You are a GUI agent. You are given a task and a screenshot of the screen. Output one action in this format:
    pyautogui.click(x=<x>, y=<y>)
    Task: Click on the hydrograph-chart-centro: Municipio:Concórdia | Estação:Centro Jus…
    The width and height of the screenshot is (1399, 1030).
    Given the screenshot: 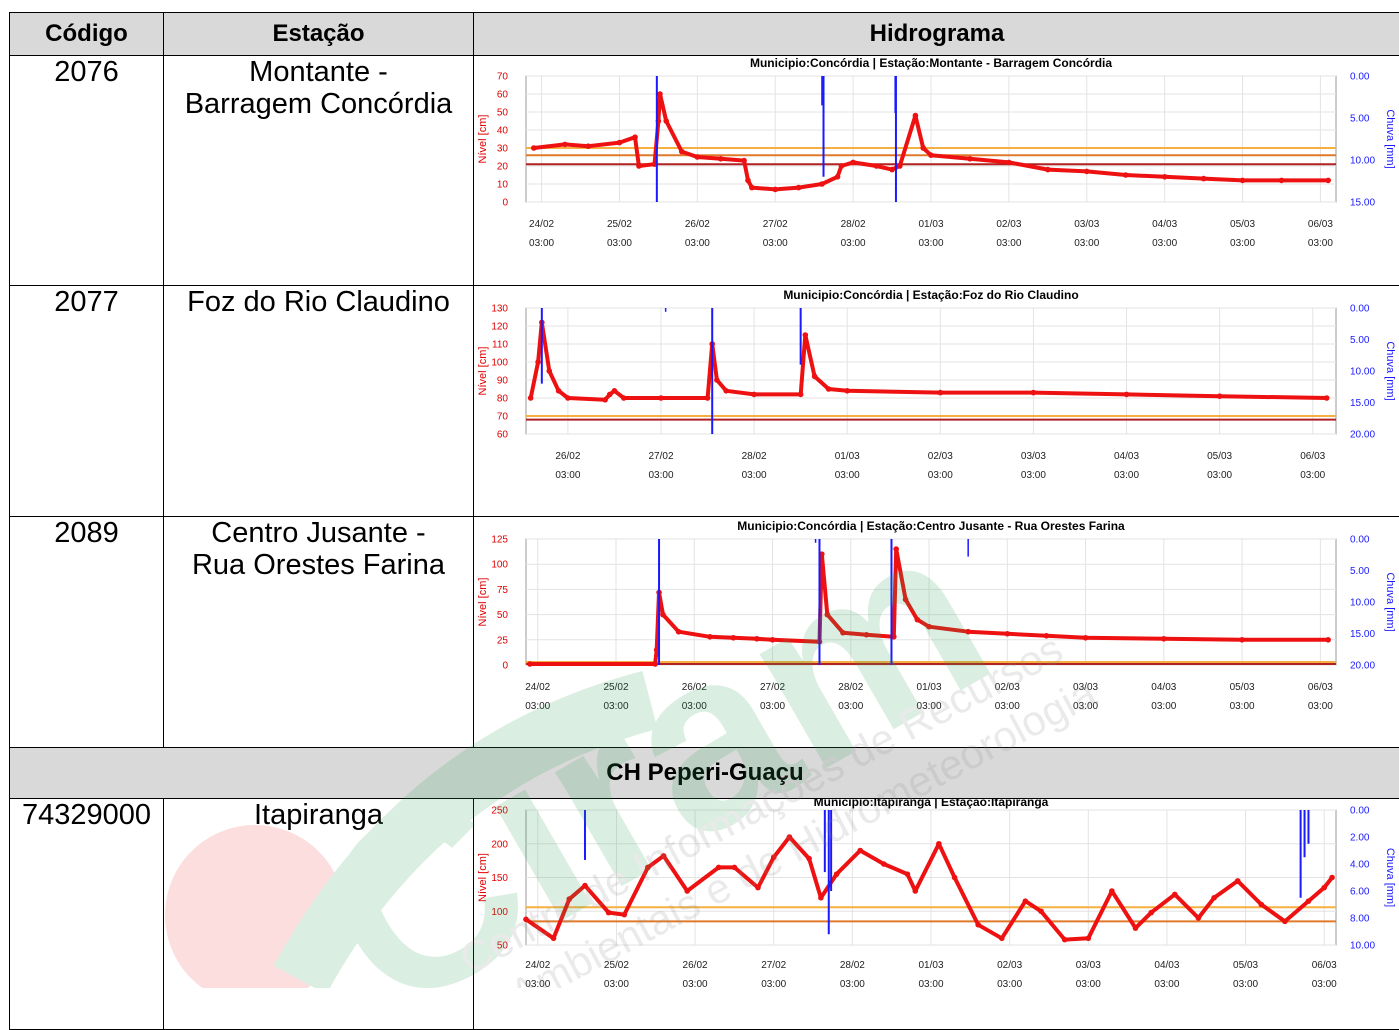 What is the action you would take?
    pyautogui.click(x=936, y=629)
    